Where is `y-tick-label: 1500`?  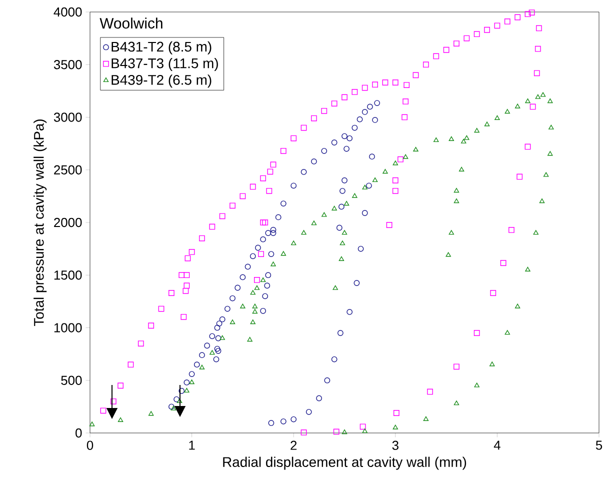
y-tick-label: 1500 is located at coordinates (68, 275).